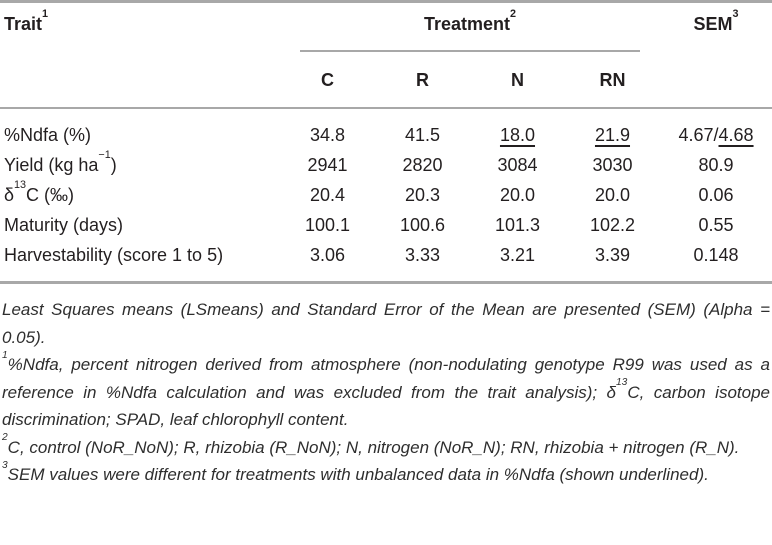 The width and height of the screenshot is (772, 545). Describe the element at coordinates (23, 24) in the screenshot. I see `trait-header-label: Trait` at that location.